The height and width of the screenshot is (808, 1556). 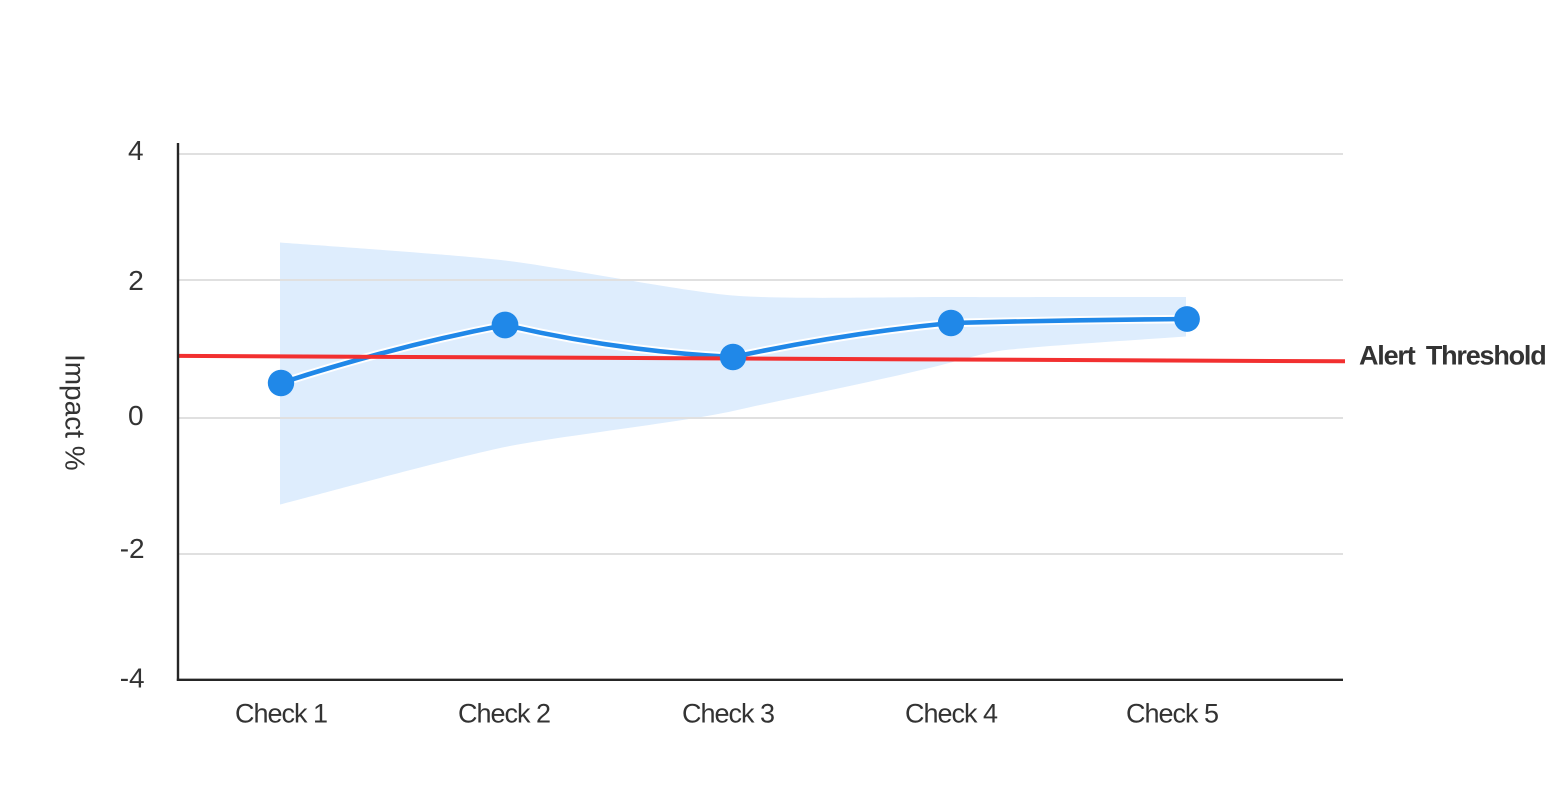 I want to click on svg-text: Impact %, so click(x=75, y=412).